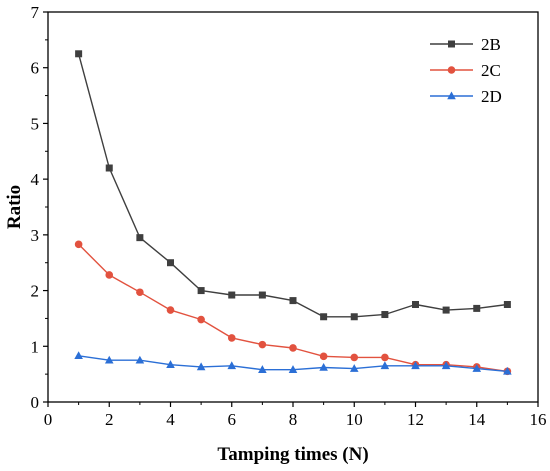 This screenshot has width=550, height=471. What do you see at coordinates (293, 419) in the screenshot?
I see `x-tick-label: 8` at bounding box center [293, 419].